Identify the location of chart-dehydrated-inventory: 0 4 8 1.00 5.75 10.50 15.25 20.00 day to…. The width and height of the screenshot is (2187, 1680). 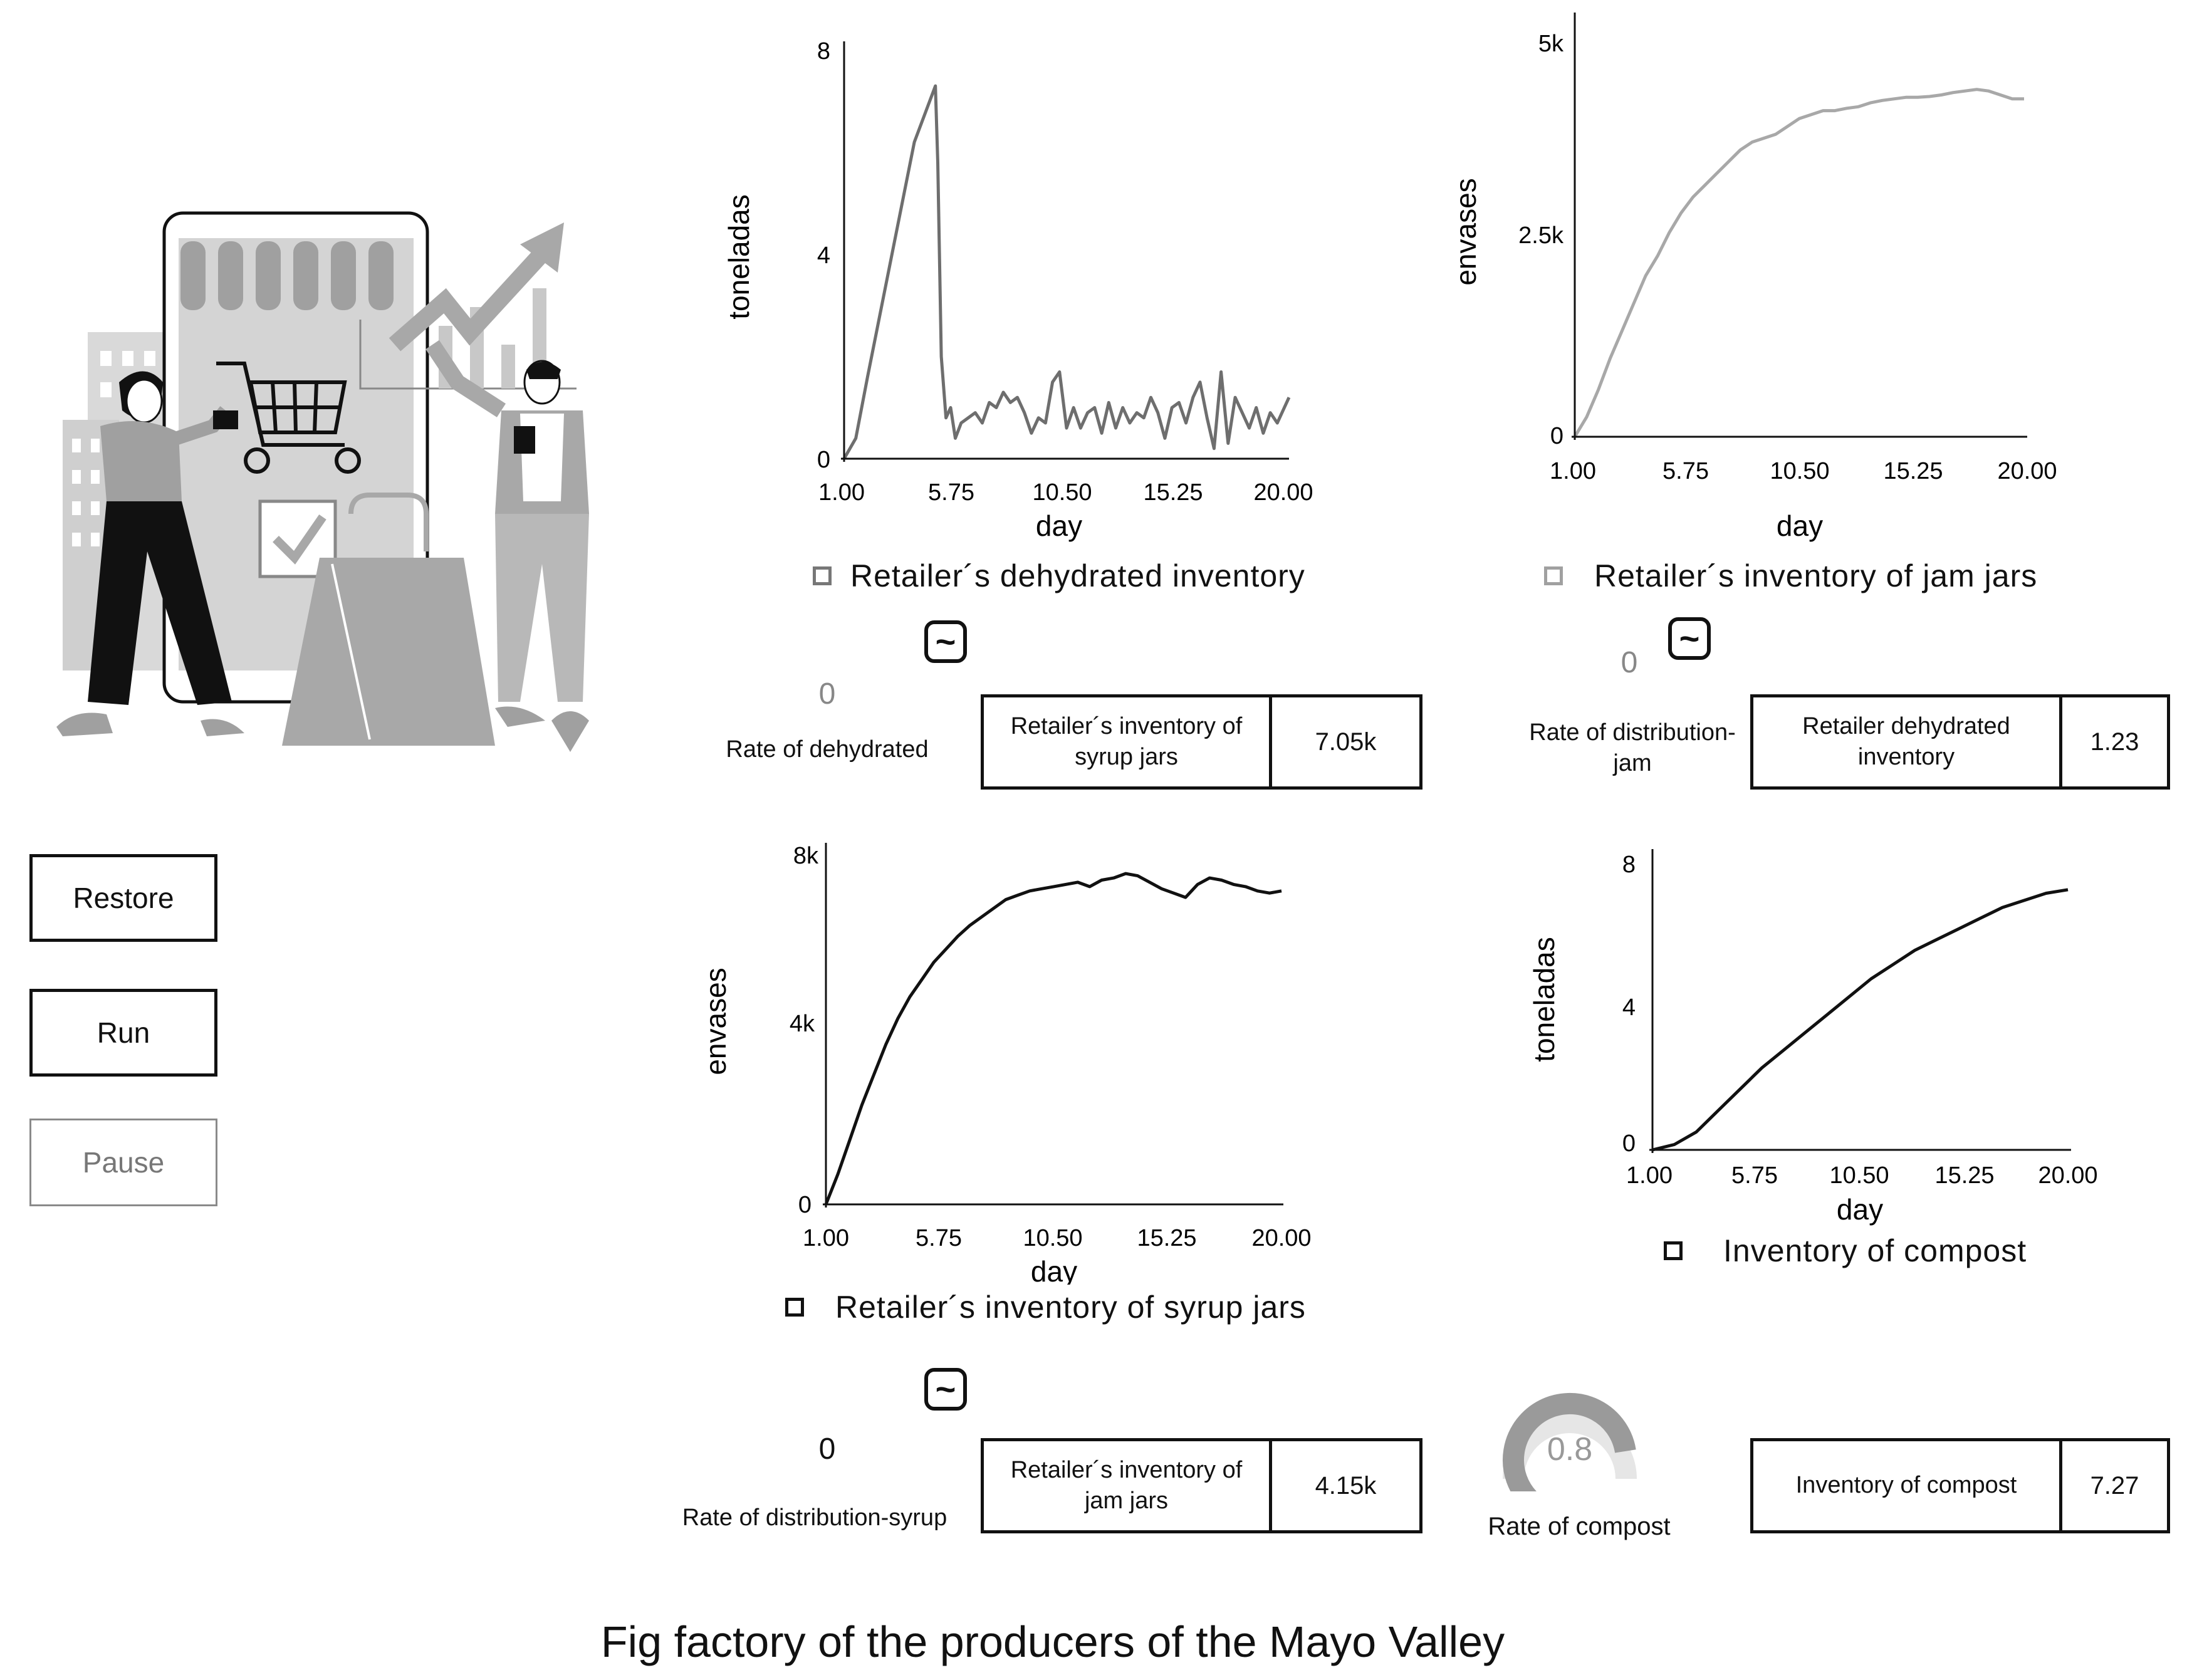
(1018, 290).